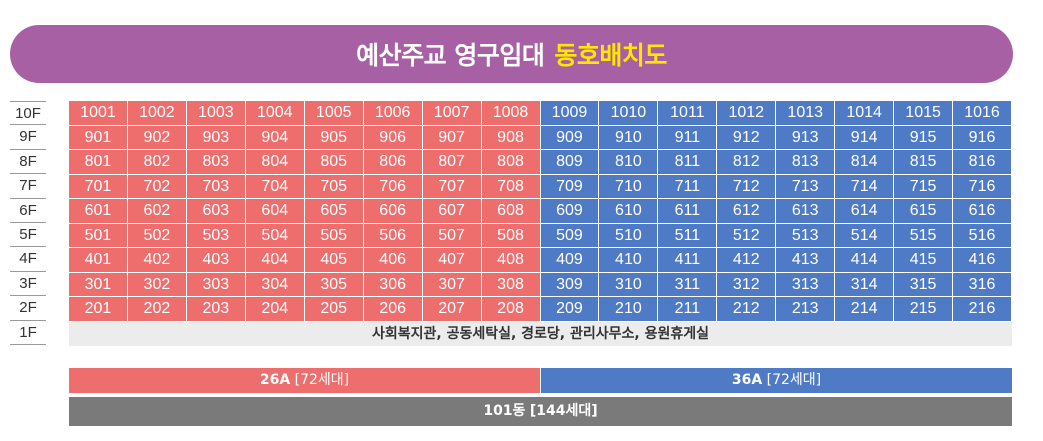 This screenshot has height=441, width=1043. What do you see at coordinates (275, 113) in the screenshot?
I see `unit-cell: 1004` at bounding box center [275, 113].